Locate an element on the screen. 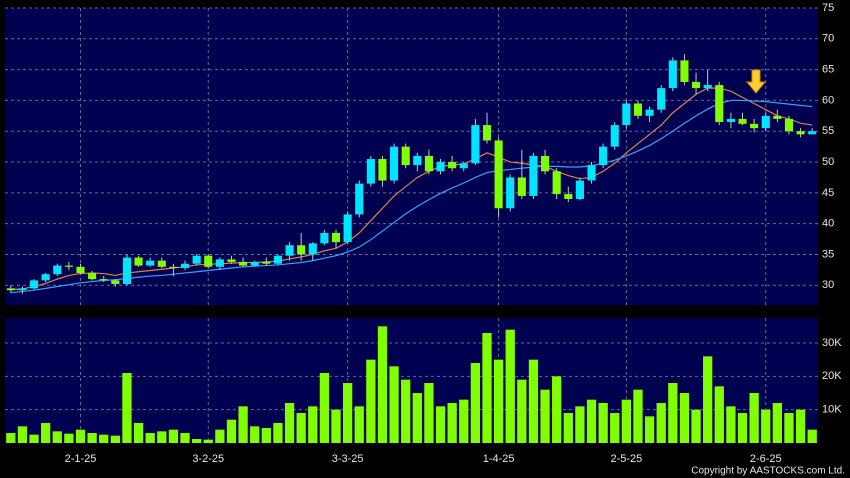 The image size is (850, 478). copyright: Copyright by AASTOCKS.com Ltd. is located at coordinates (768, 471).